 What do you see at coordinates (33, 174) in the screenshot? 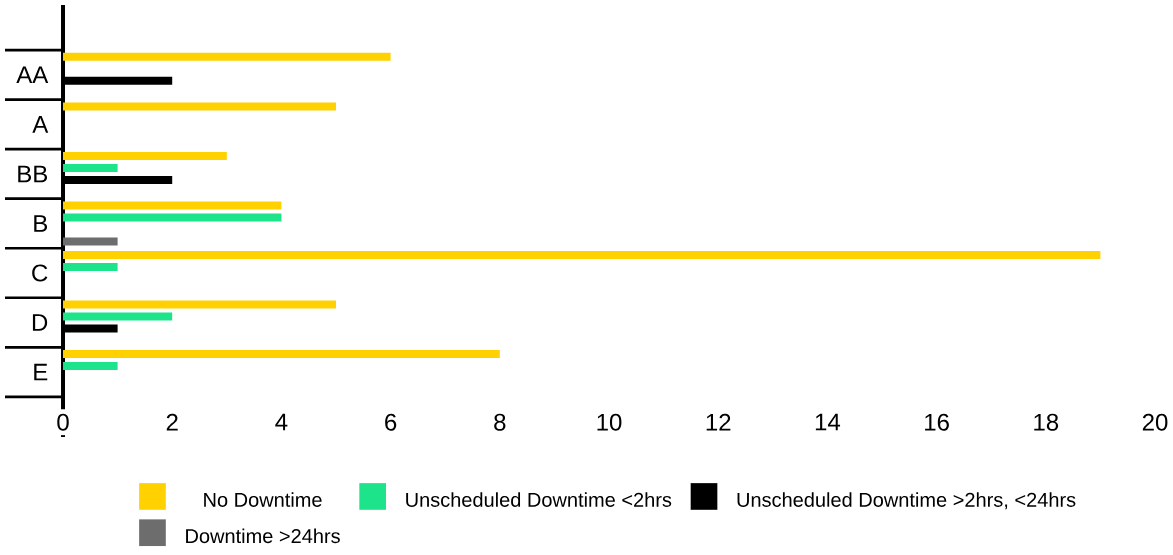
I see `y-tick-label: BB` at bounding box center [33, 174].